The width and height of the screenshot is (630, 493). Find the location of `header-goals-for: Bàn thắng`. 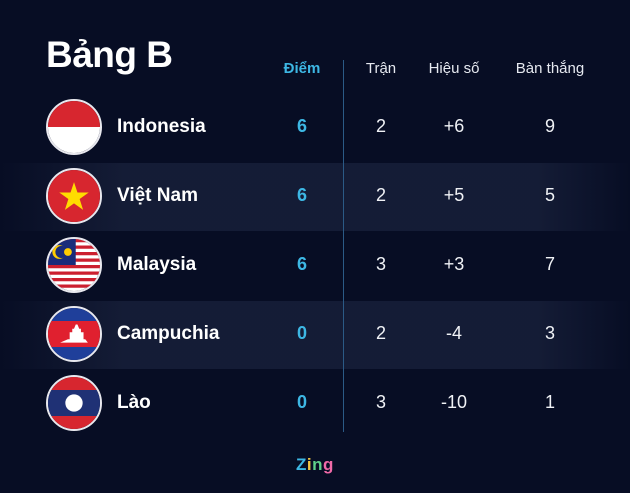

header-goals-for: Bàn thắng is located at coordinates (550, 68).